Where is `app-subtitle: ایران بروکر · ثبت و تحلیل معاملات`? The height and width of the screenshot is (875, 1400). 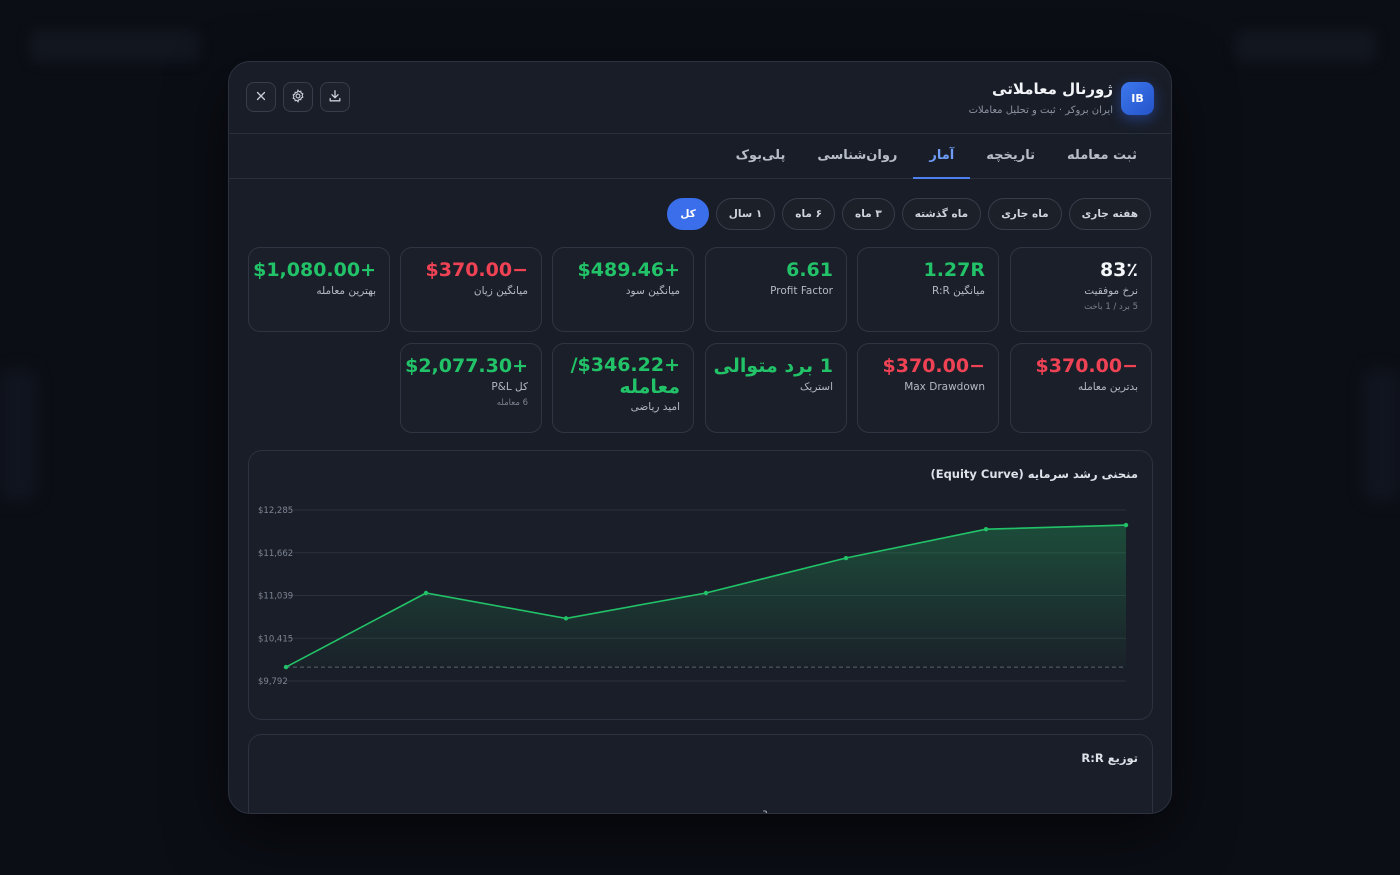
app-subtitle: ایران بروکر · ثبت و تحلیل معاملات is located at coordinates (1040, 110).